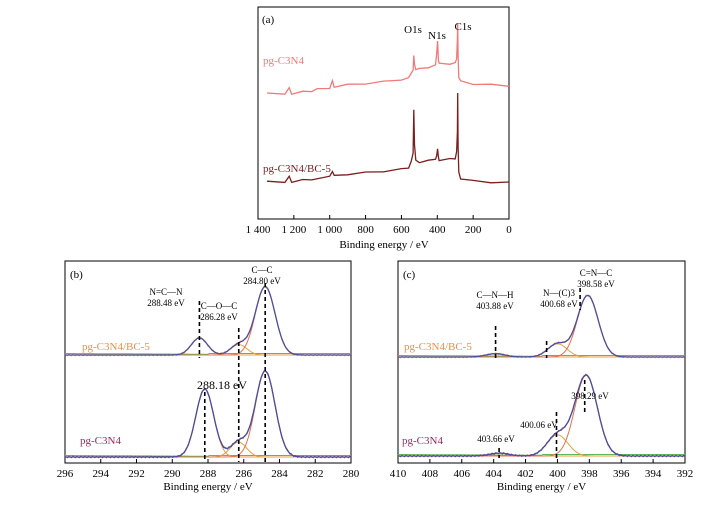 This screenshot has height=517, width=728. I want to click on peak-label-layer-b-0-2-0: C—C, so click(261, 270).